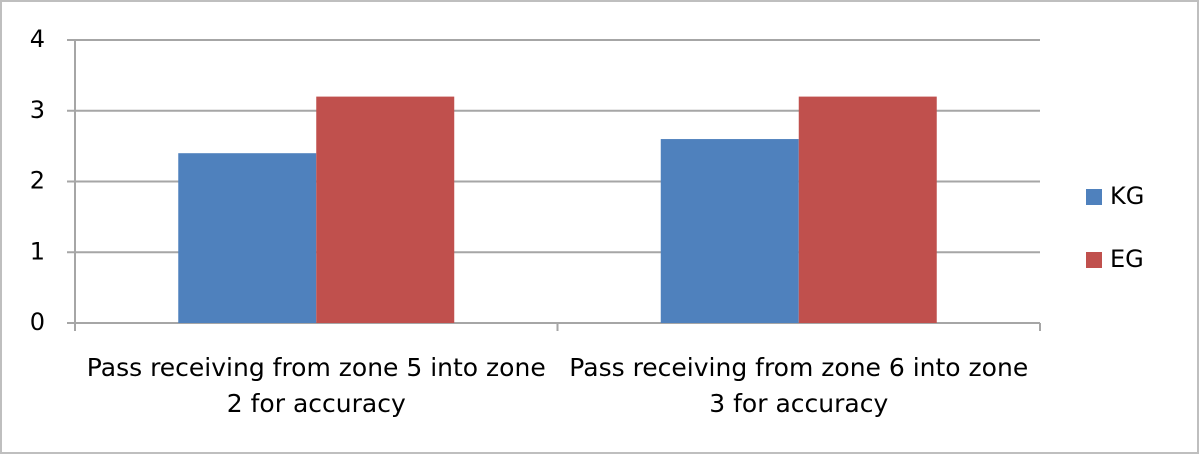 The height and width of the screenshot is (455, 1200). Describe the element at coordinates (37, 39) in the screenshot. I see `y-tick-label: 4` at that location.